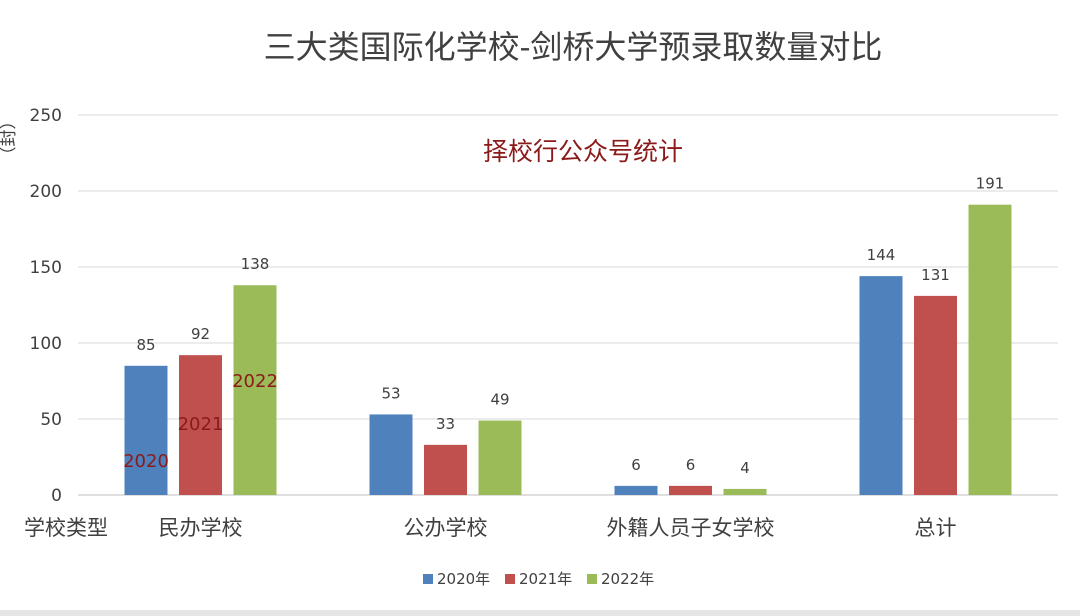  What do you see at coordinates (936, 528) in the screenshot?
I see `category-label: 总计` at bounding box center [936, 528].